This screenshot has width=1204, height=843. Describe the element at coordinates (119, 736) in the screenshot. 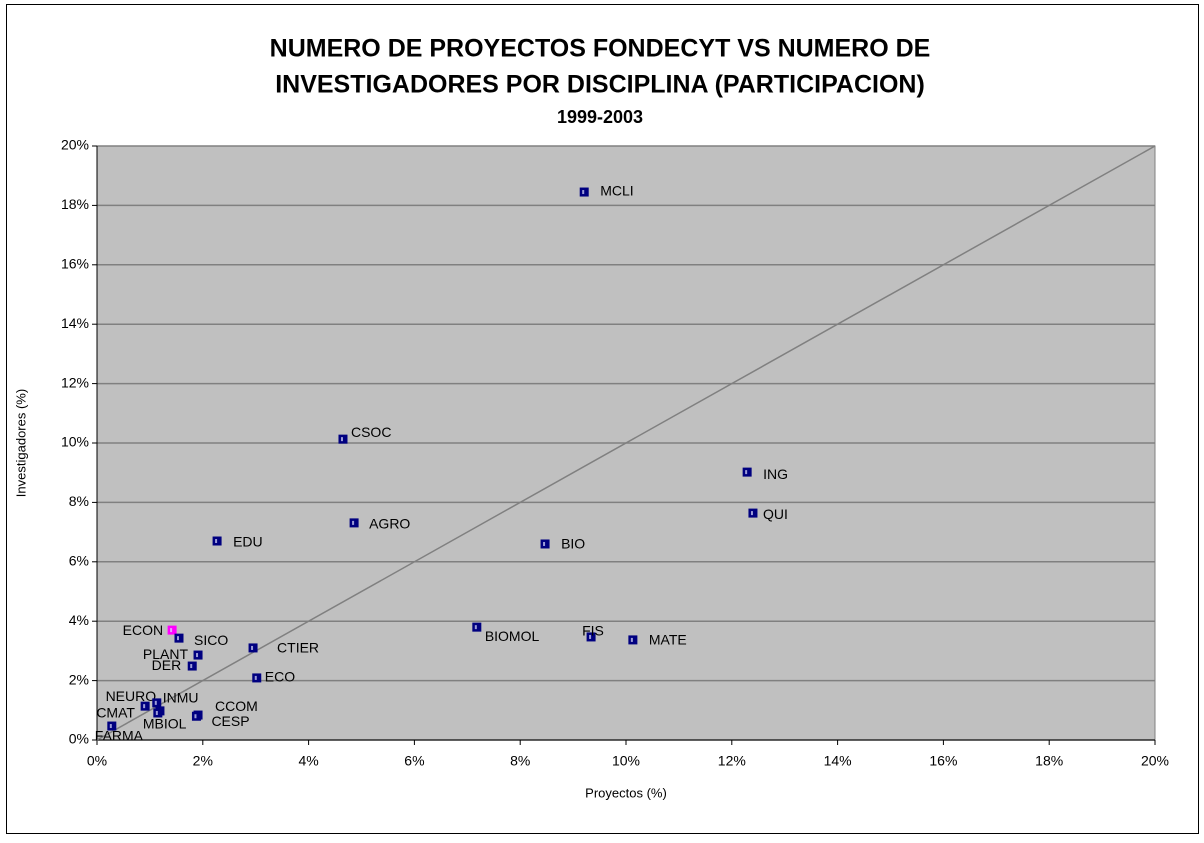

I see `point-label: FARMA` at that location.